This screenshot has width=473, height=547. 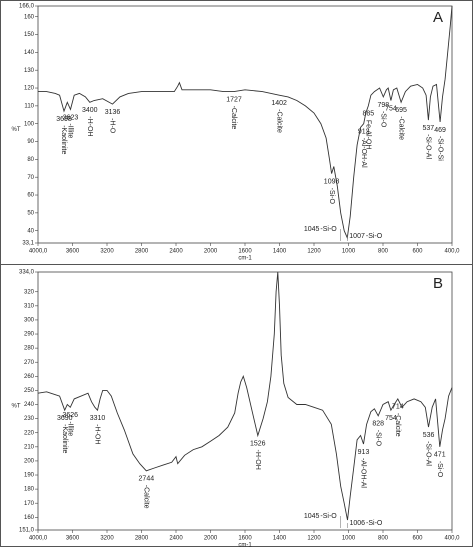 What do you see at coordinates (30, 142) in the screenshot?
I see `y-tick-label: 90` at bounding box center [30, 142].